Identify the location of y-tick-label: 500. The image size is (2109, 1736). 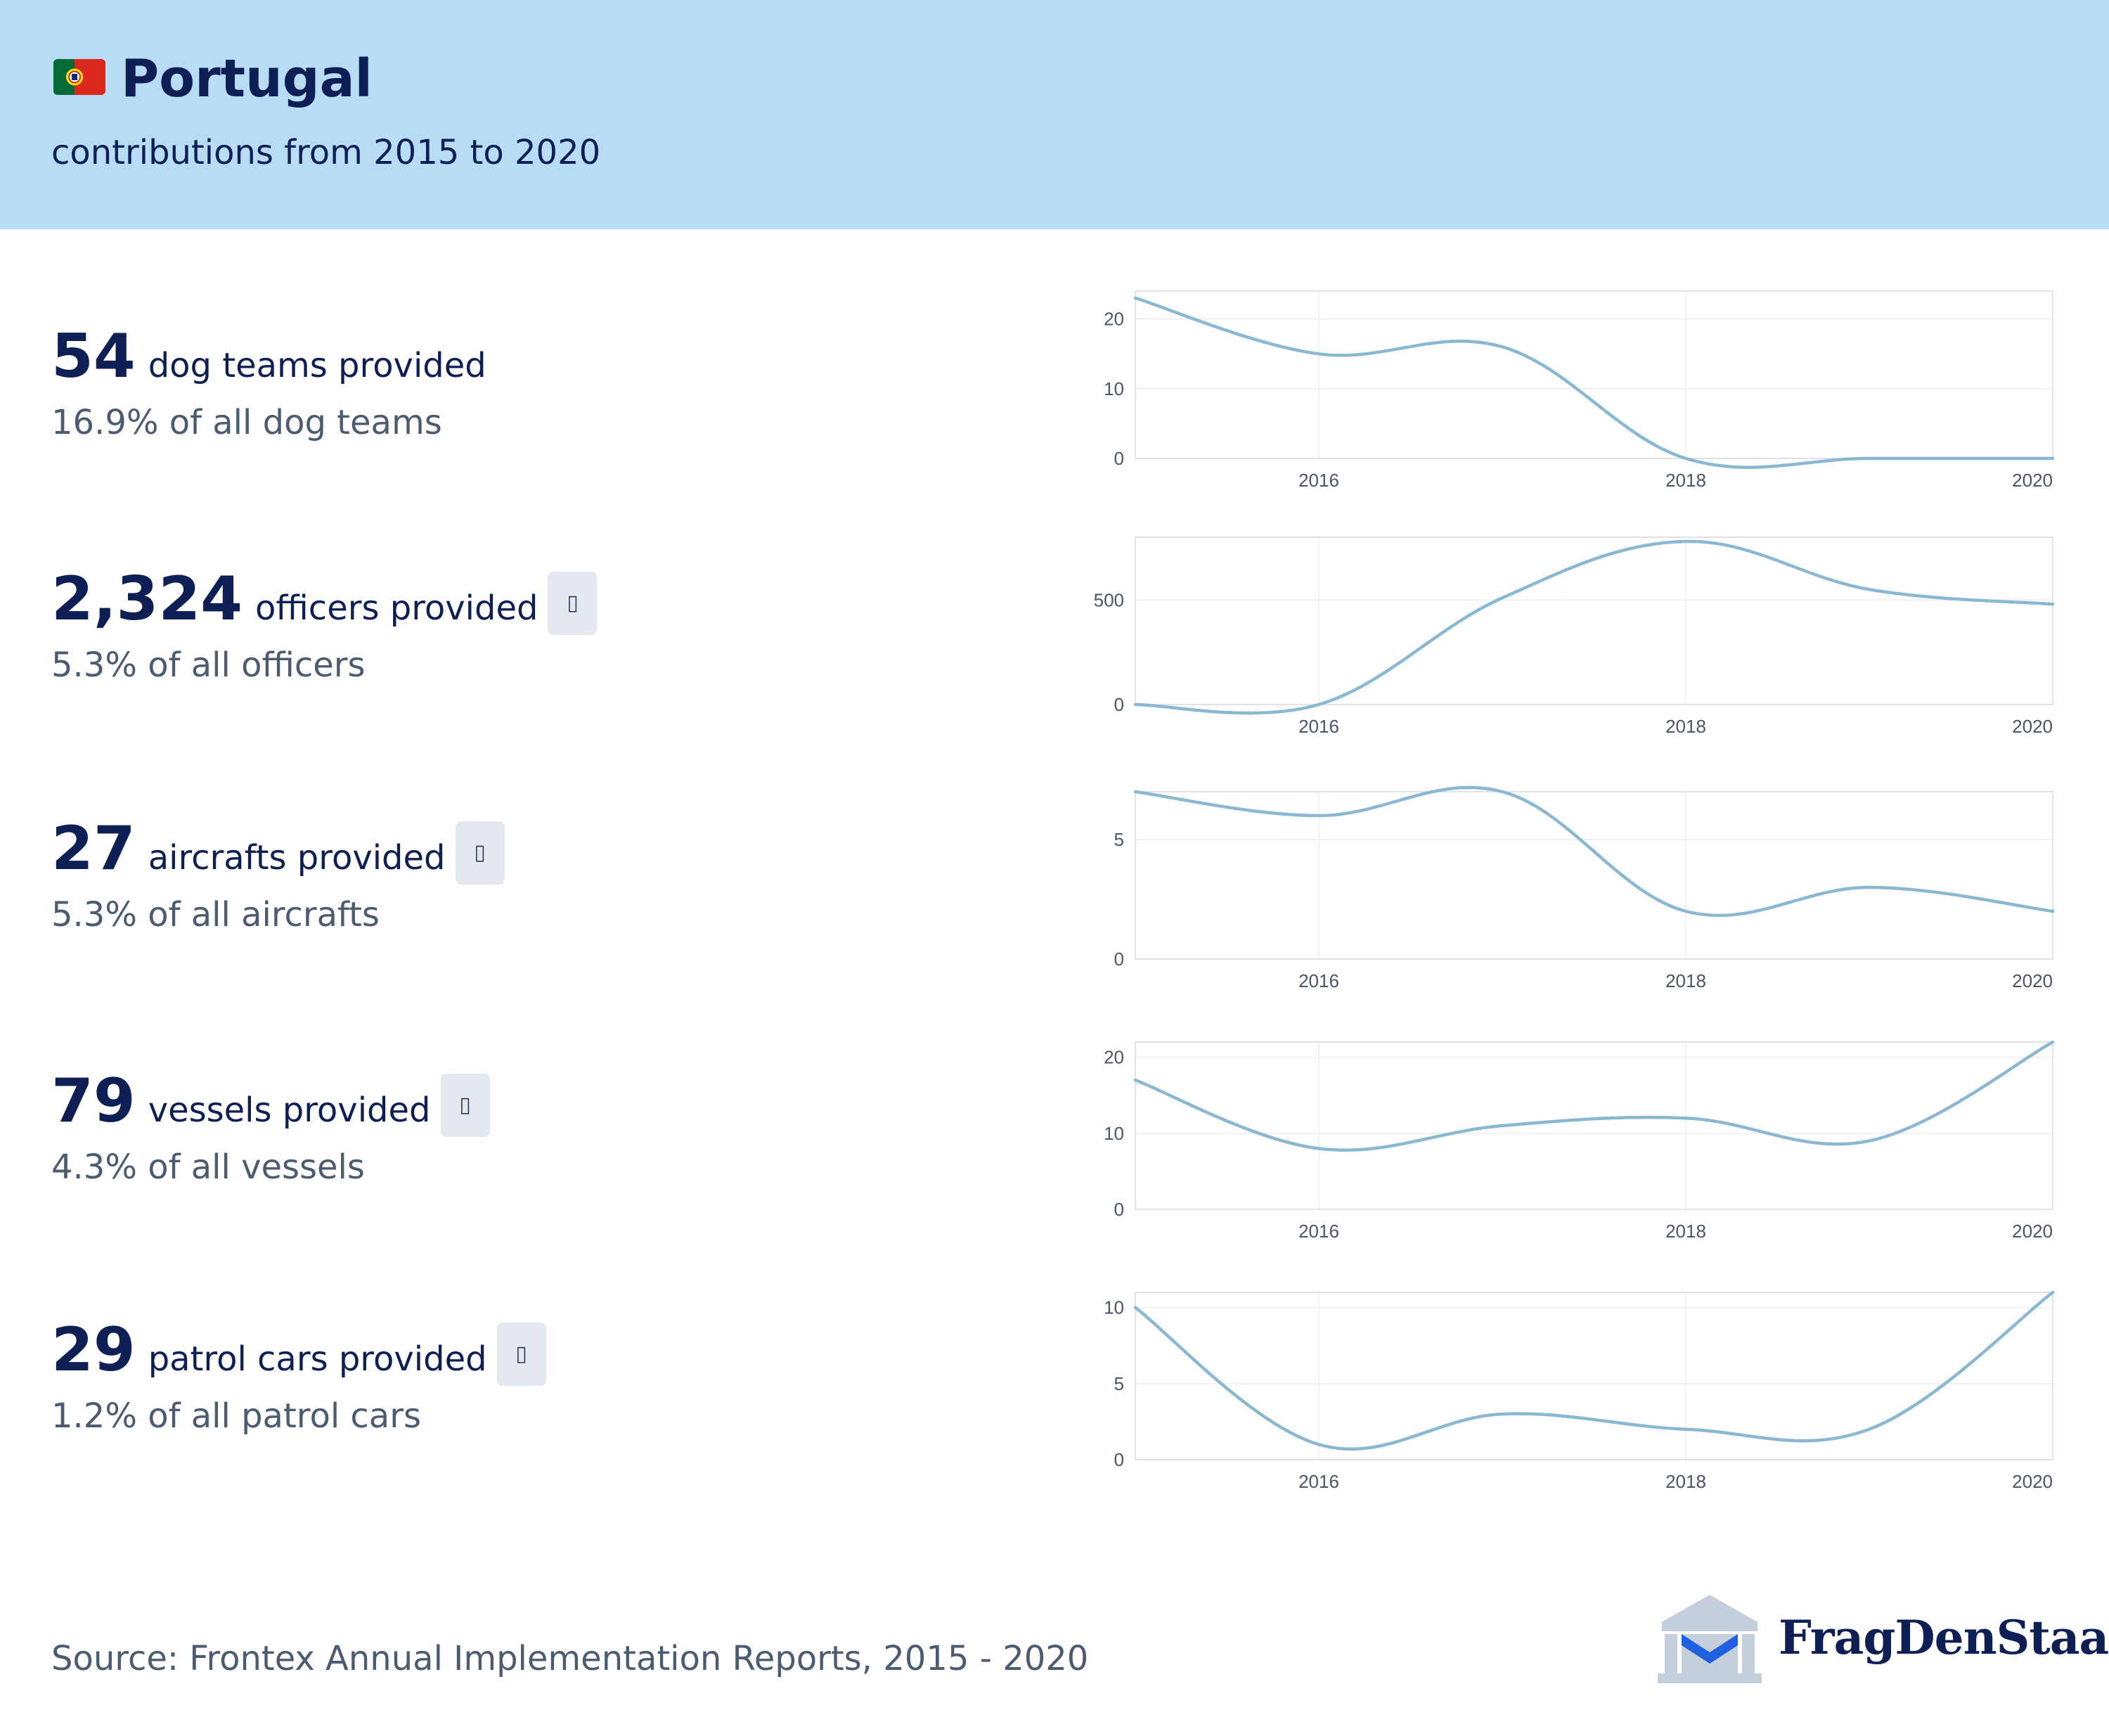
(1109, 599).